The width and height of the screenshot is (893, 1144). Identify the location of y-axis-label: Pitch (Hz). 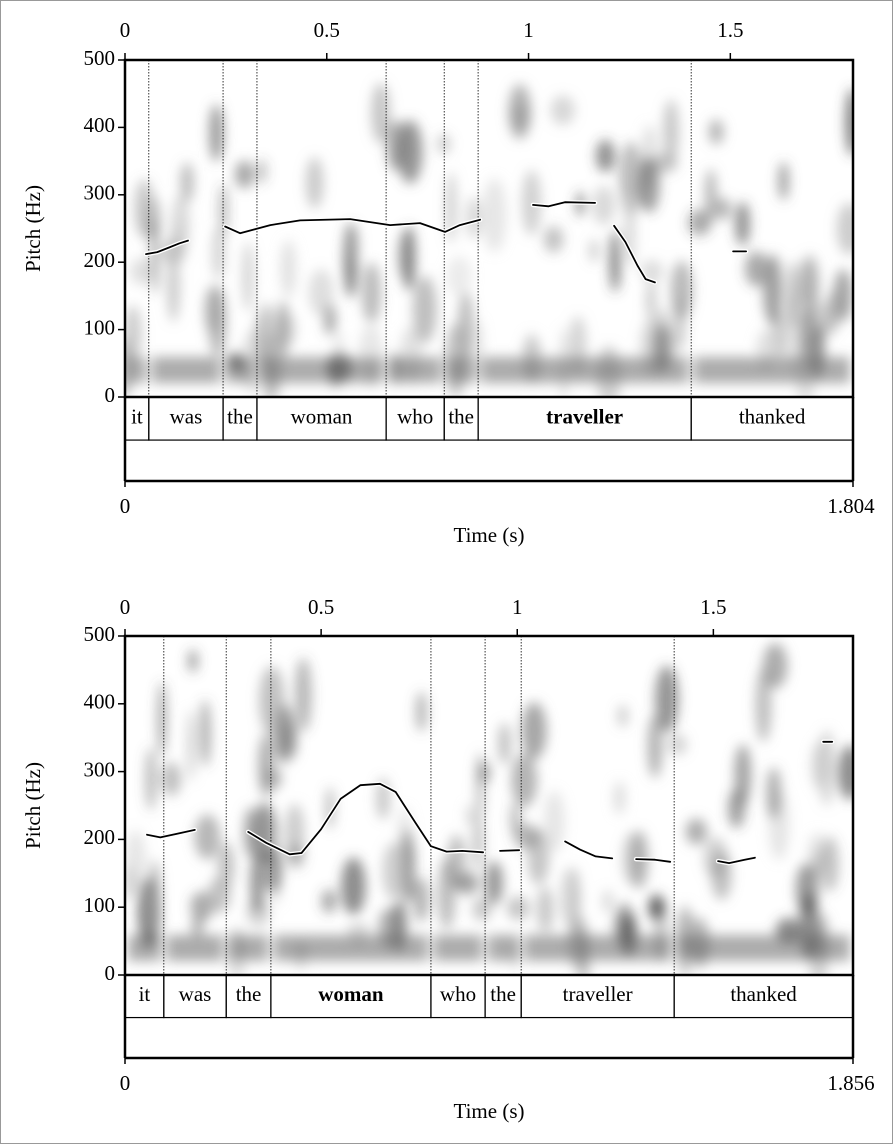
(33, 805).